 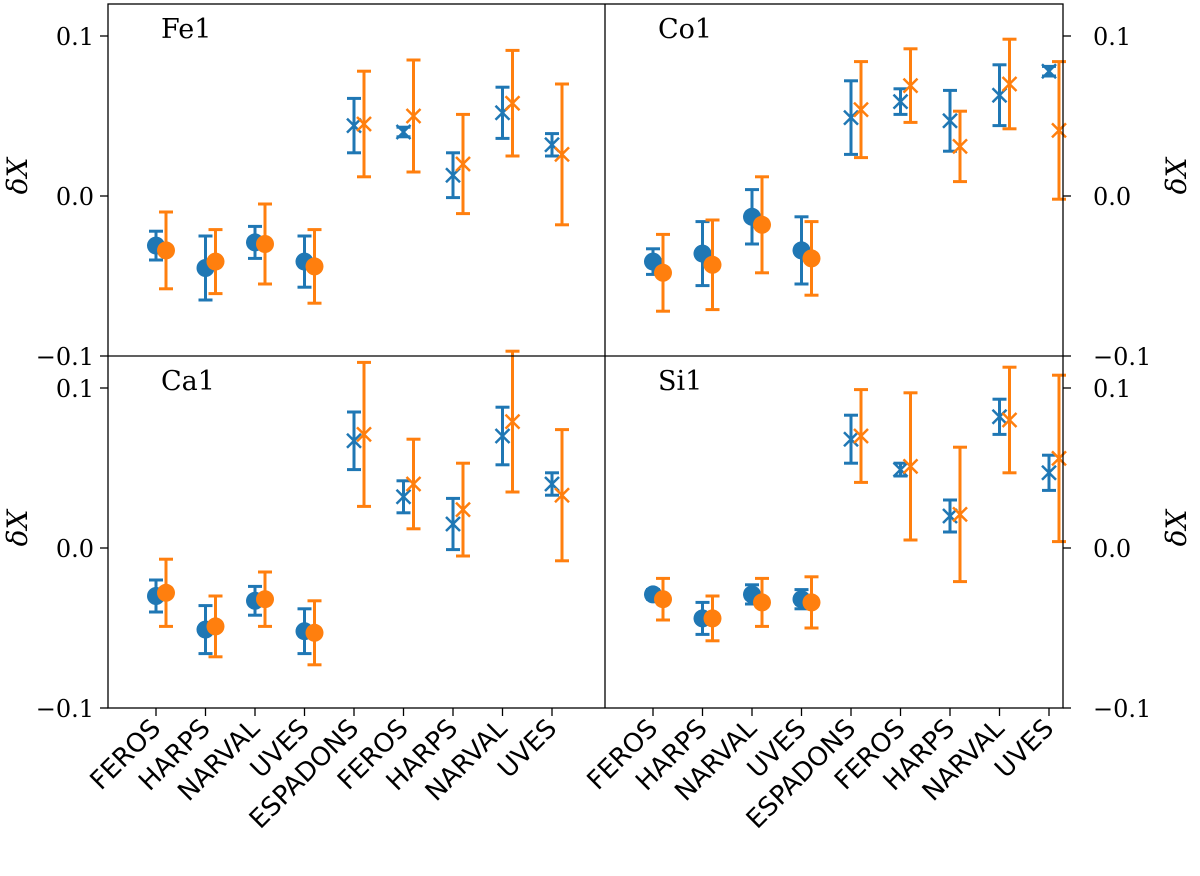 What do you see at coordinates (186, 29) in the screenshot?
I see `panel-label: Fe1` at bounding box center [186, 29].